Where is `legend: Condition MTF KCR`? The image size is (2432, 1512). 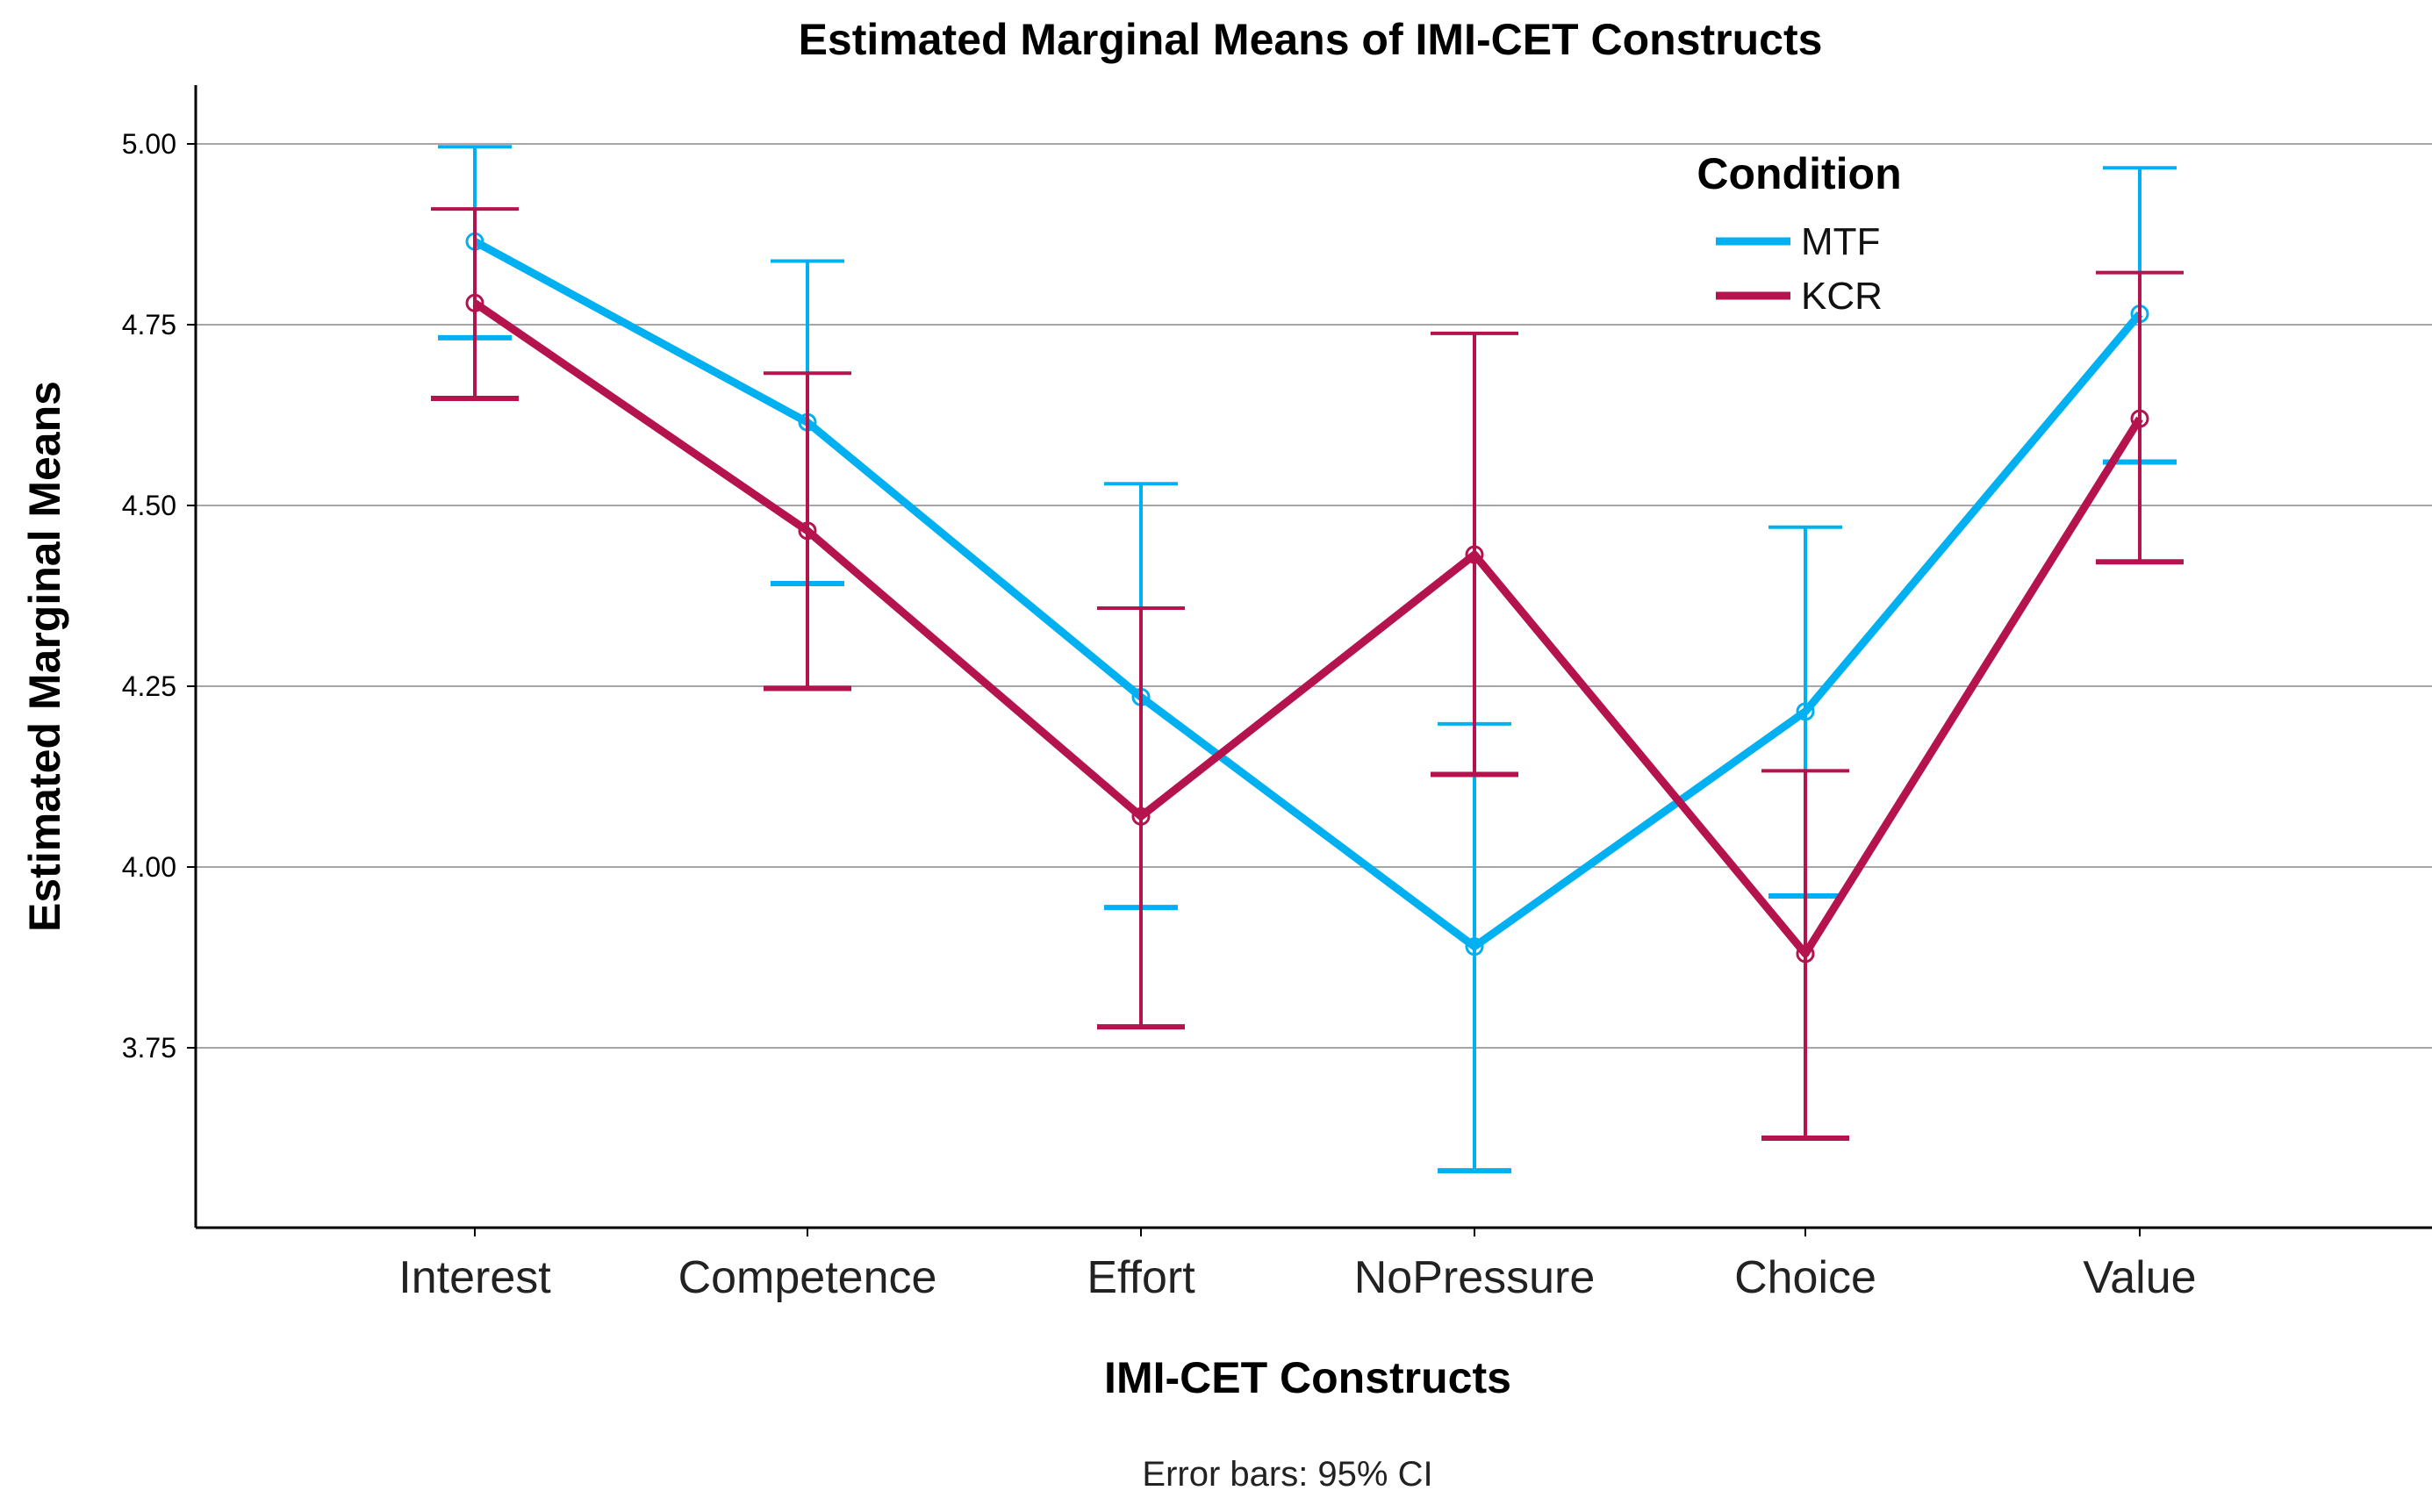
legend: Condition MTF KCR is located at coordinates (1799, 233).